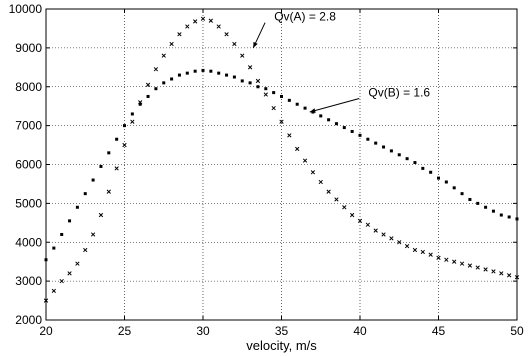 The height and width of the screenshot is (356, 531). What do you see at coordinates (125, 331) in the screenshot?
I see `x-tick-label-1: 25` at bounding box center [125, 331].